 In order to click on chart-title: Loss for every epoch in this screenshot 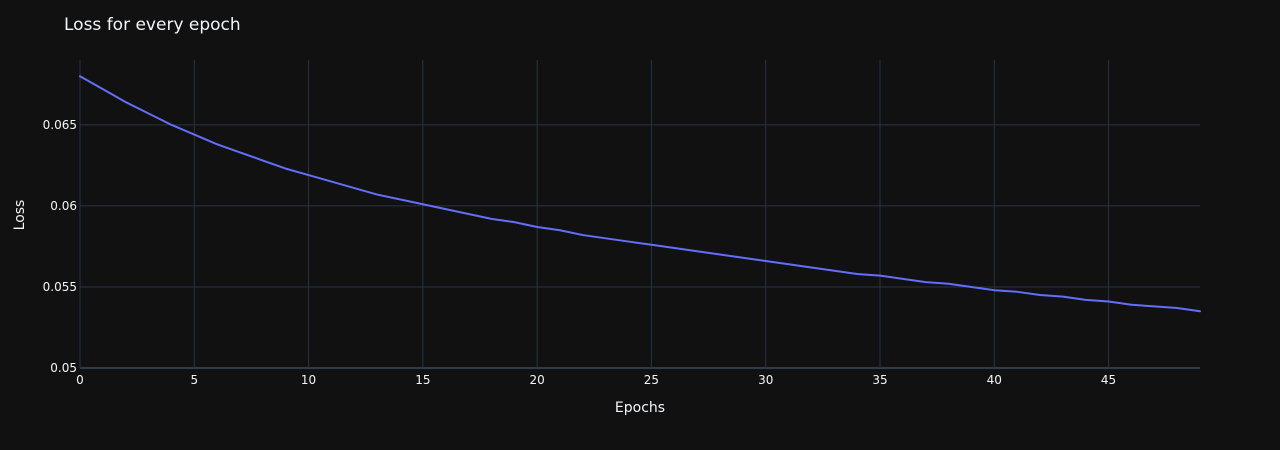, I will do `click(152, 25)`.